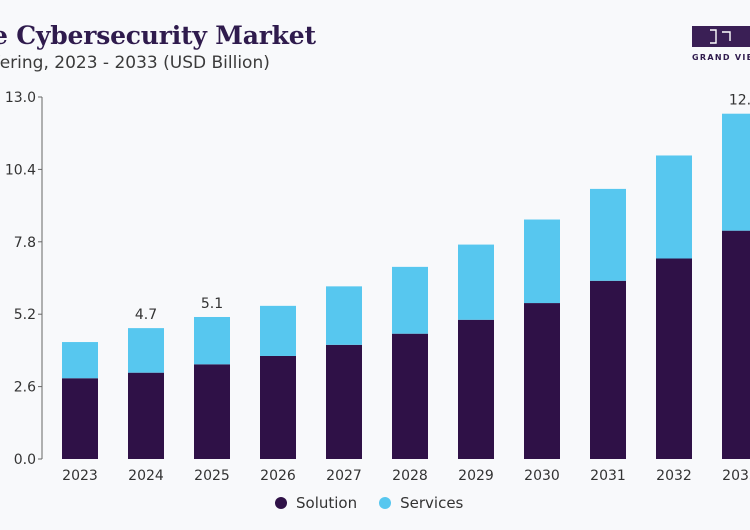  What do you see at coordinates (212, 304) in the screenshot?
I see `data-label-2025: 5.1` at bounding box center [212, 304].